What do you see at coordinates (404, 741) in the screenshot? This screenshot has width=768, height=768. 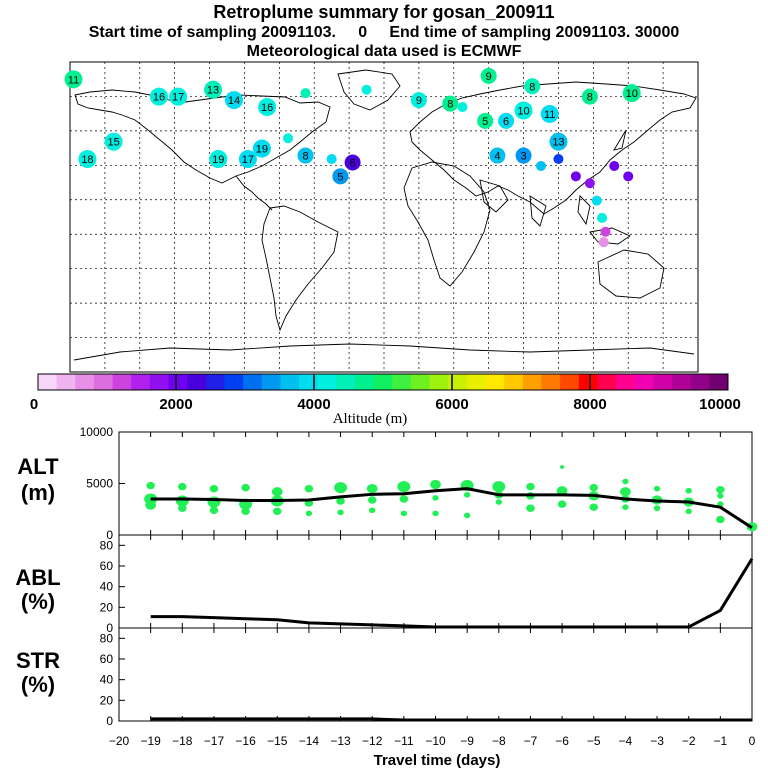 I see `x-tick-label: −11` at bounding box center [404, 741].